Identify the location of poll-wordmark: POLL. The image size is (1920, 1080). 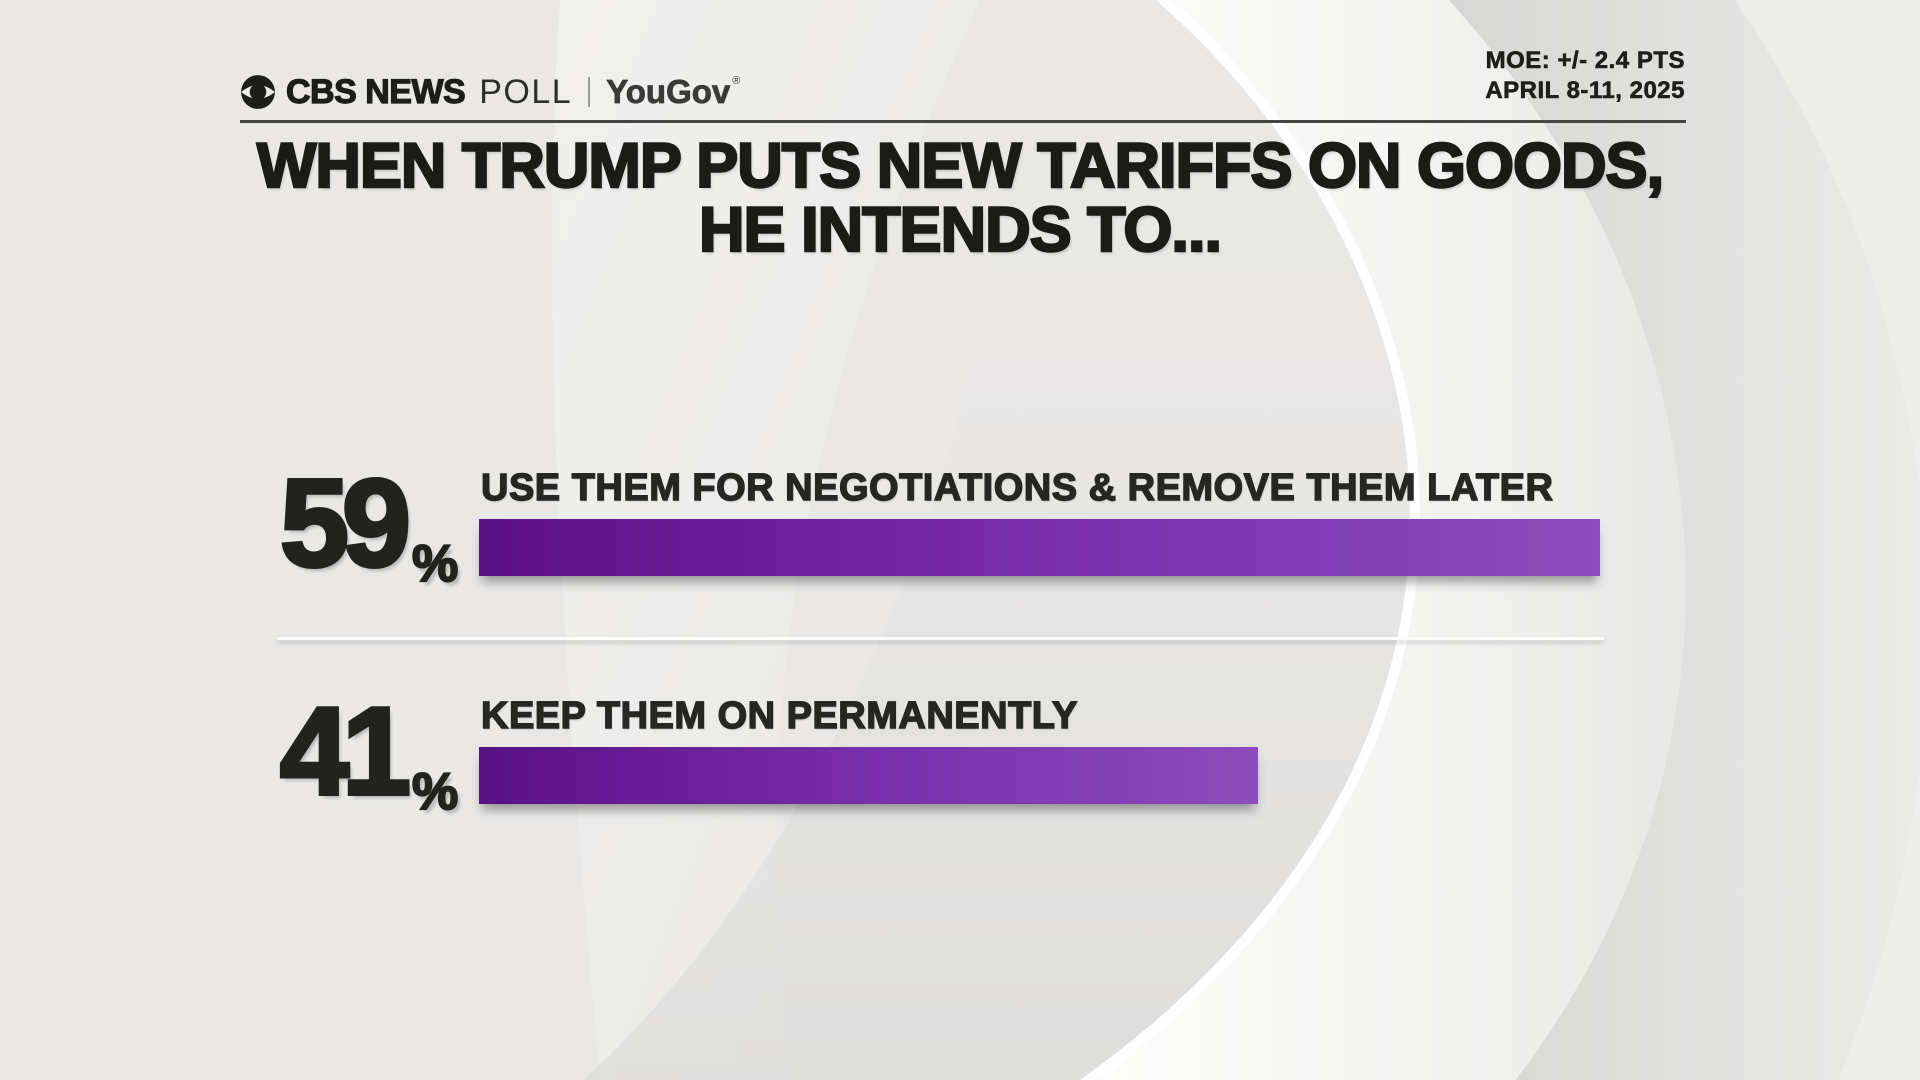
(526, 91).